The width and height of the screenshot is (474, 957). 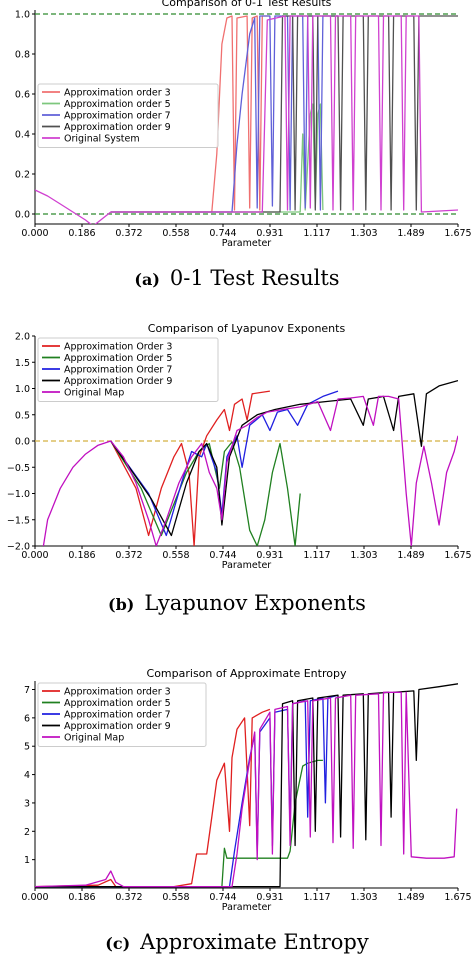 What do you see at coordinates (22, 135) in the screenshot?
I see `y-tick-label: 0.4` at bounding box center [22, 135].